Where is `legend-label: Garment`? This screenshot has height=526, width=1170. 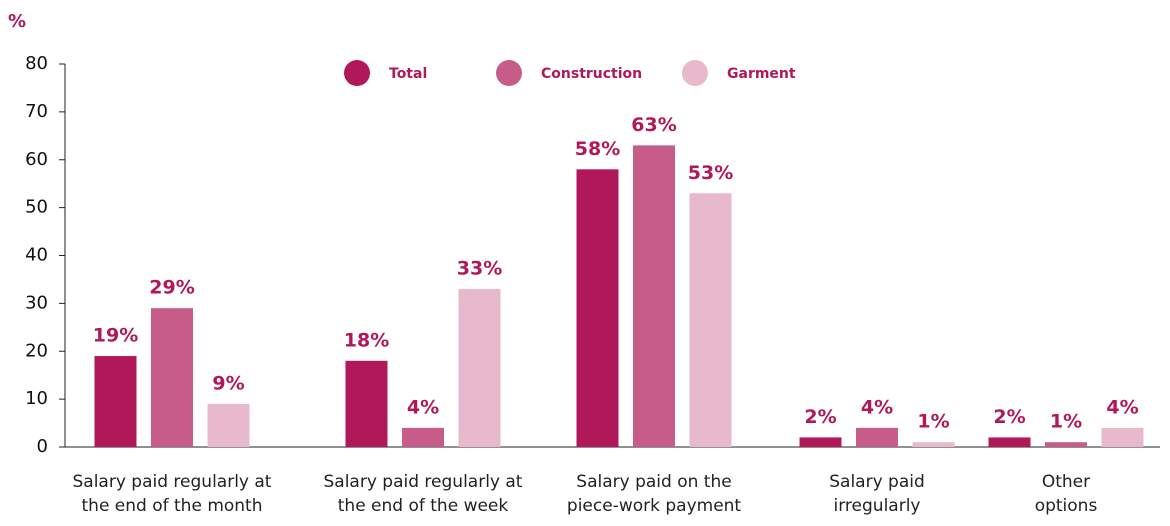 legend-label: Garment is located at coordinates (761, 74).